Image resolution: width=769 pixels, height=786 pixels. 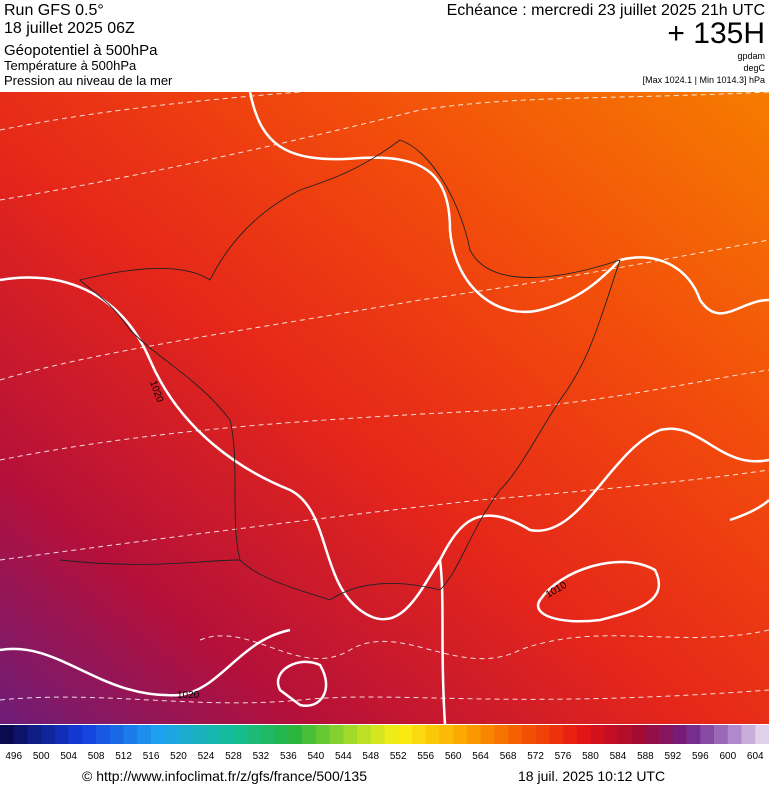 I want to click on run-date: 18 juillet 2025 06Z, so click(x=69, y=28).